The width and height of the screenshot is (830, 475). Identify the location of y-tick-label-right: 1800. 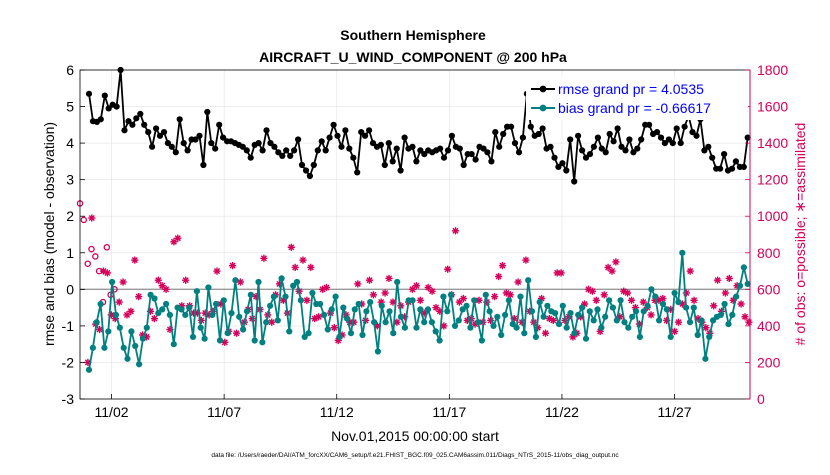
(772, 70).